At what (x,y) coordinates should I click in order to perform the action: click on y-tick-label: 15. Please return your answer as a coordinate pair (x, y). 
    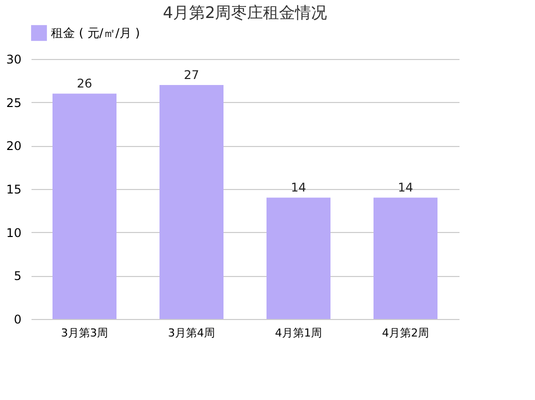
    Looking at the image, I should click on (14, 189).